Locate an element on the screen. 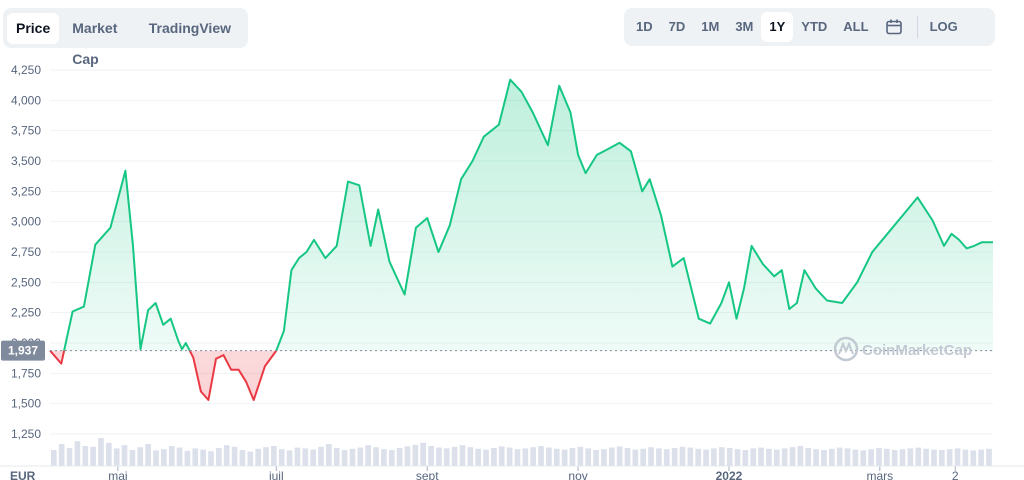  y-tick-label: 1,750 is located at coordinates (26, 373).